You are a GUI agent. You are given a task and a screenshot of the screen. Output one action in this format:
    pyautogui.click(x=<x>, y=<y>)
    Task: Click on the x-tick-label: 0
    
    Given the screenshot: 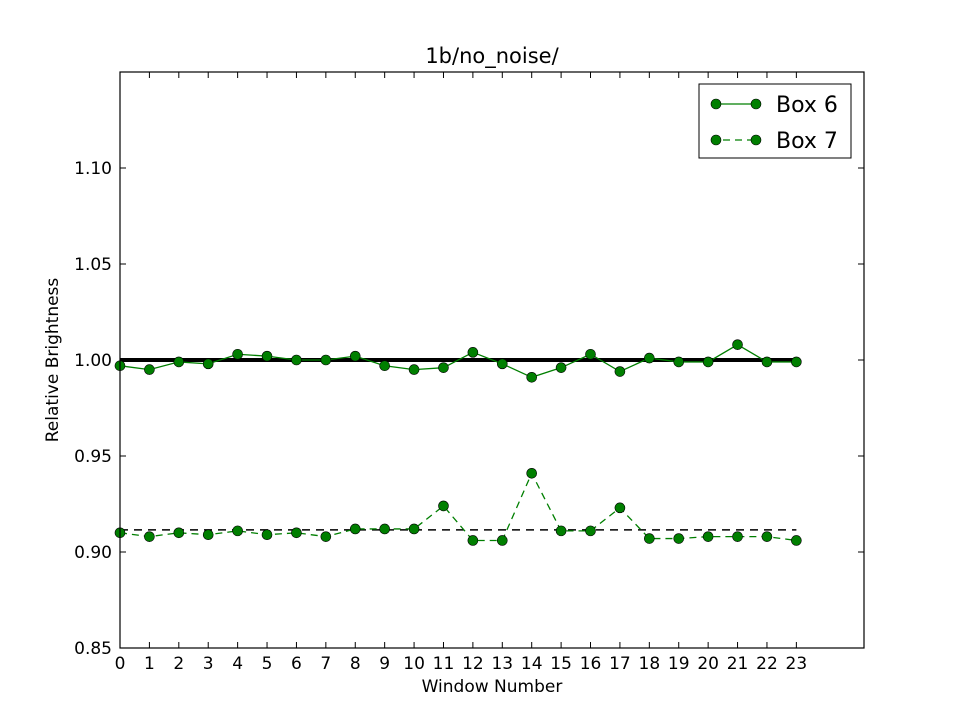 What is the action you would take?
    pyautogui.click(x=120, y=664)
    